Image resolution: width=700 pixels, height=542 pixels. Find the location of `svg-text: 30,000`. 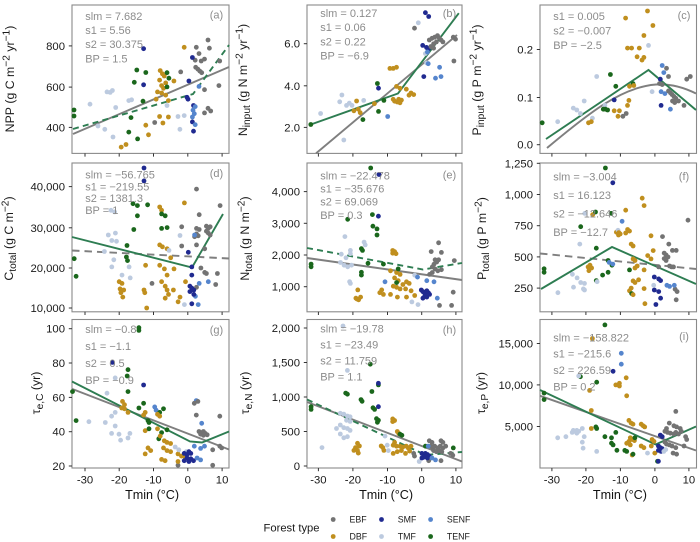

svg-text: 30,000 is located at coordinates (47, 229).